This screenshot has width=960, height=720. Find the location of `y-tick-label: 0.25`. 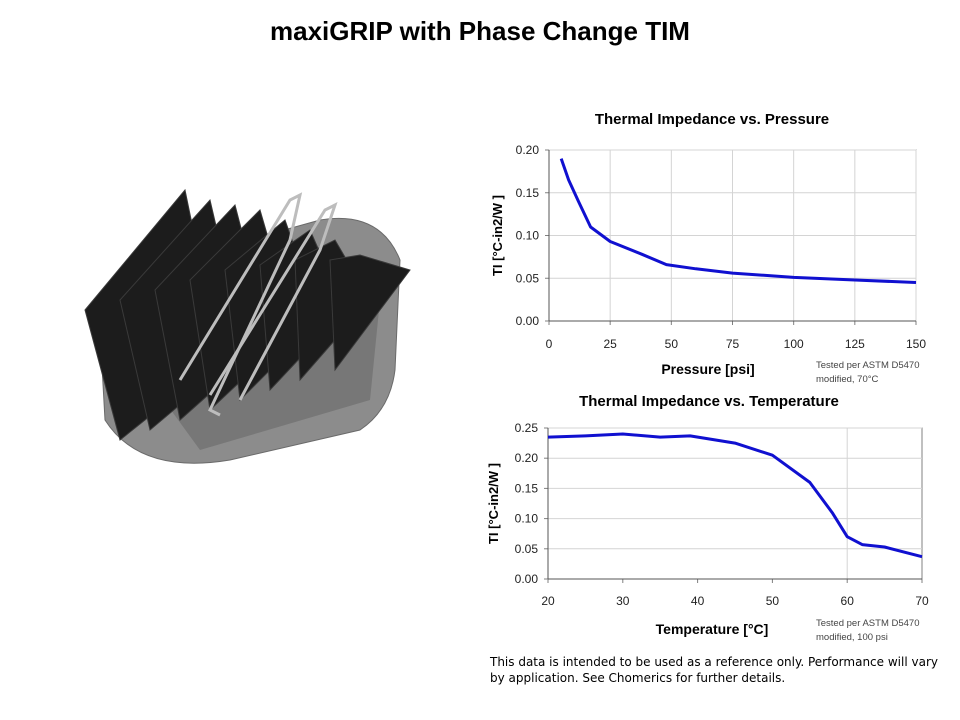

y-tick-label: 0.25 is located at coordinates (527, 428).